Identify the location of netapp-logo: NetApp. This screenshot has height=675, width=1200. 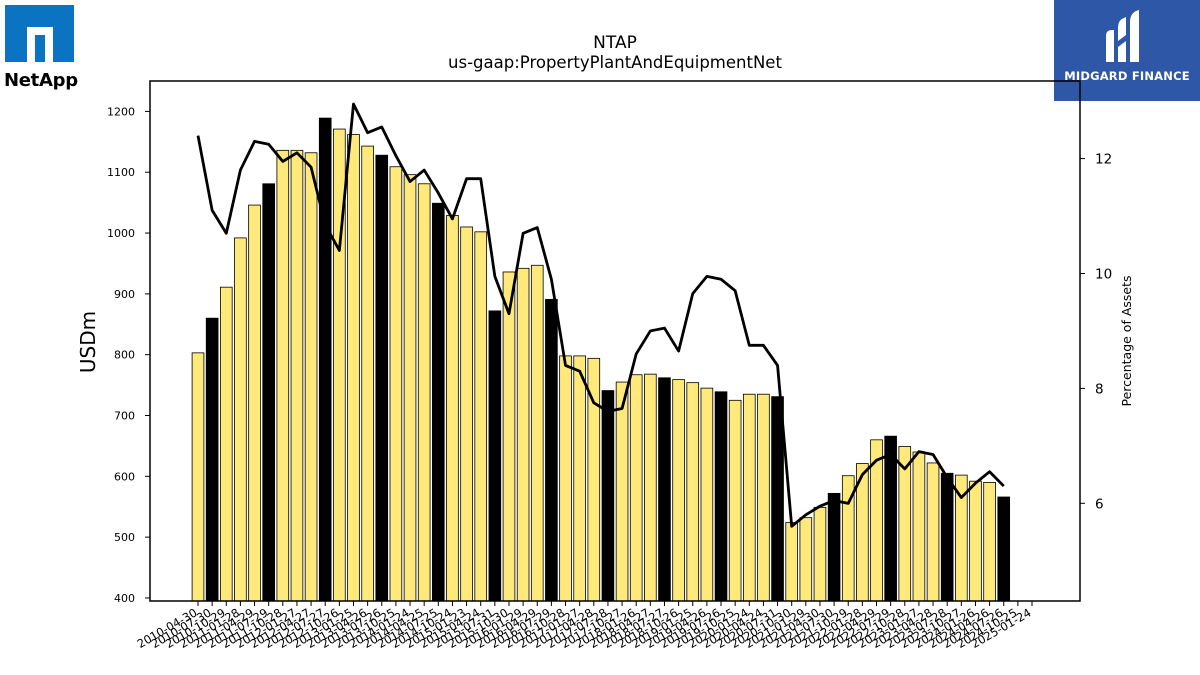
(44, 49).